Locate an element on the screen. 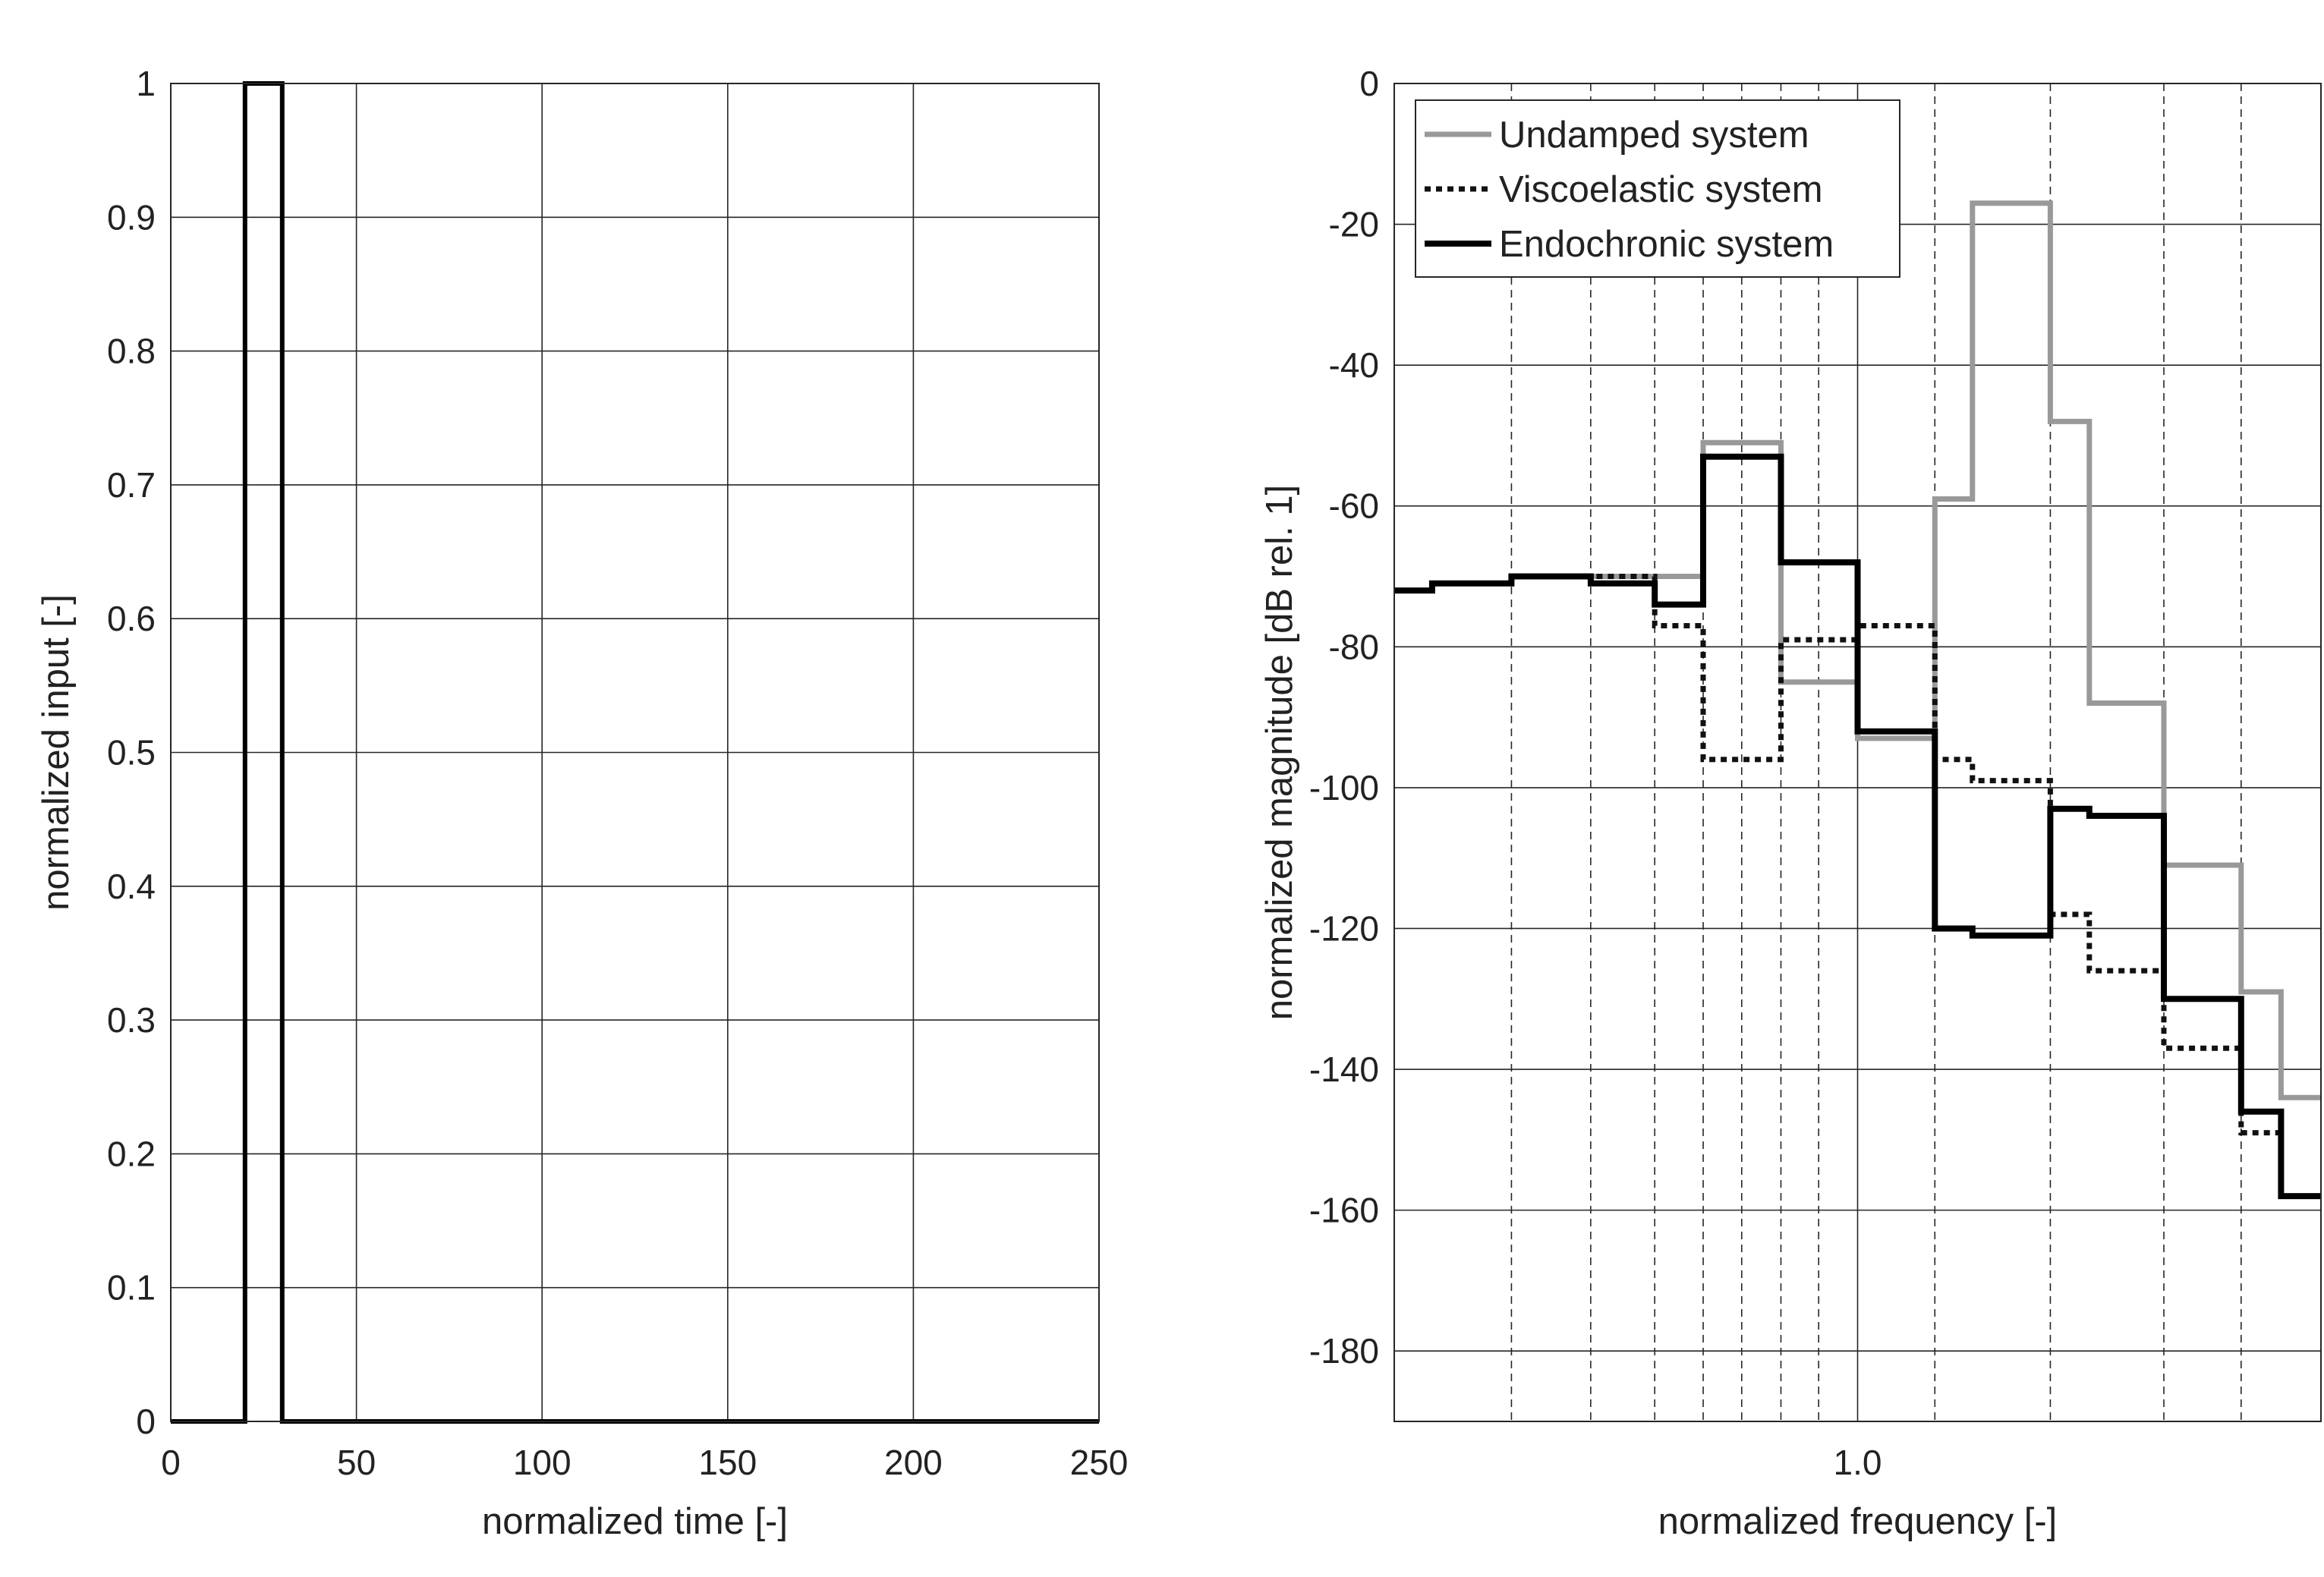 This screenshot has height=1577, width=2324. time-y-axis-label: normalized input [-] is located at coordinates (57, 752).